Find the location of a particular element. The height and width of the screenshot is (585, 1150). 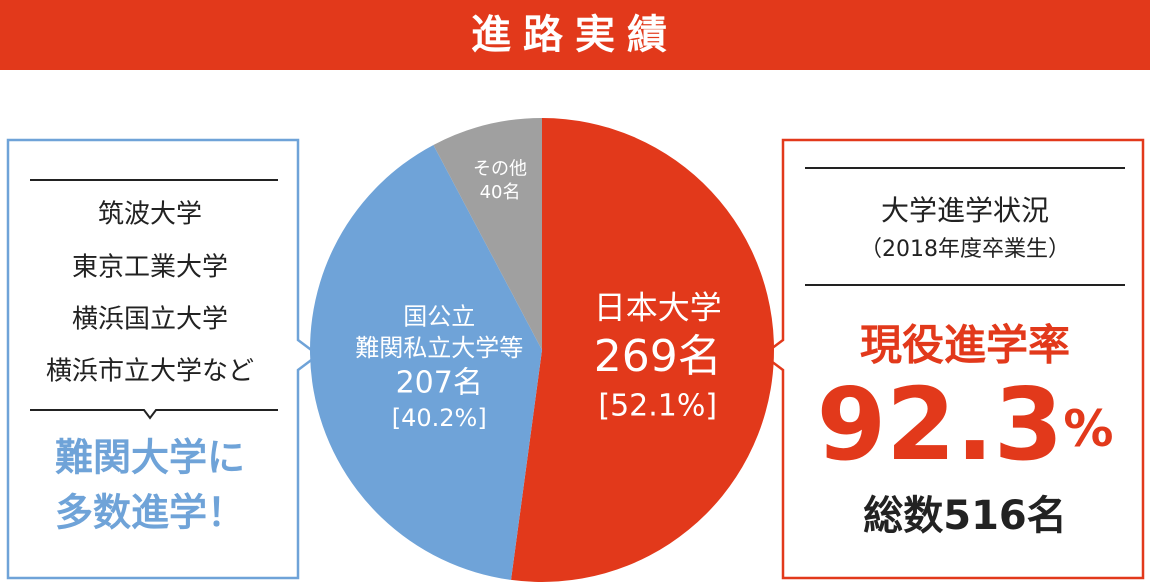

rate-label: 現役進学率 is located at coordinates (965, 345).